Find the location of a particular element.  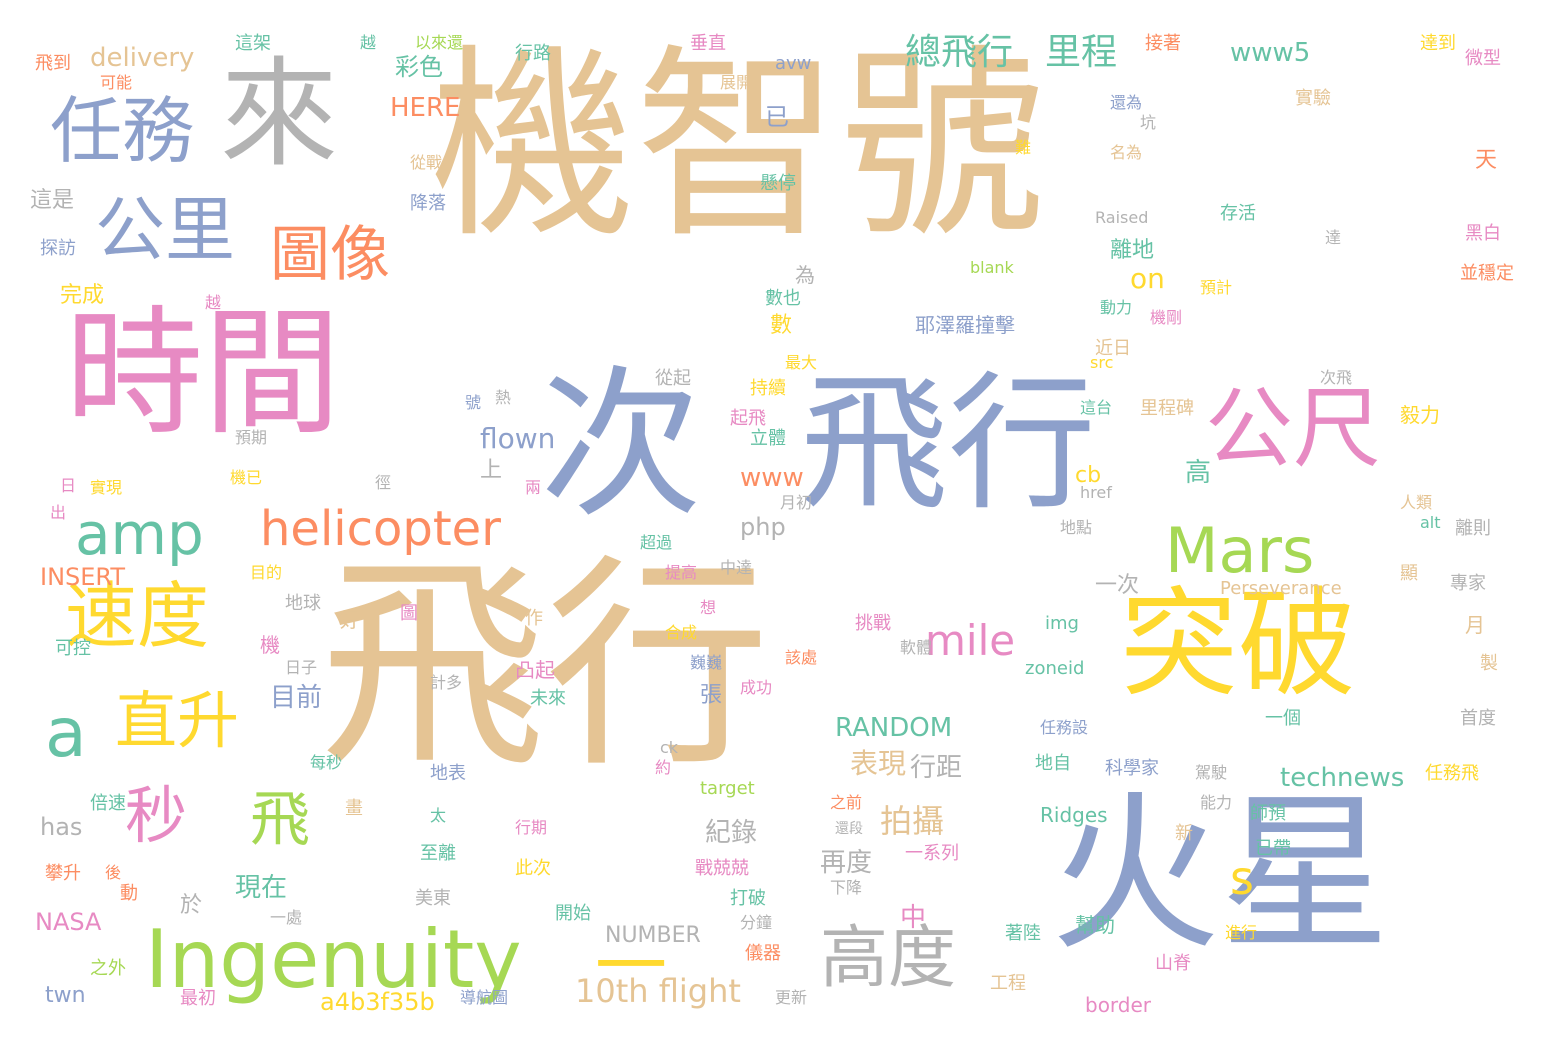

cloud-word: a is located at coordinates (66, 733).